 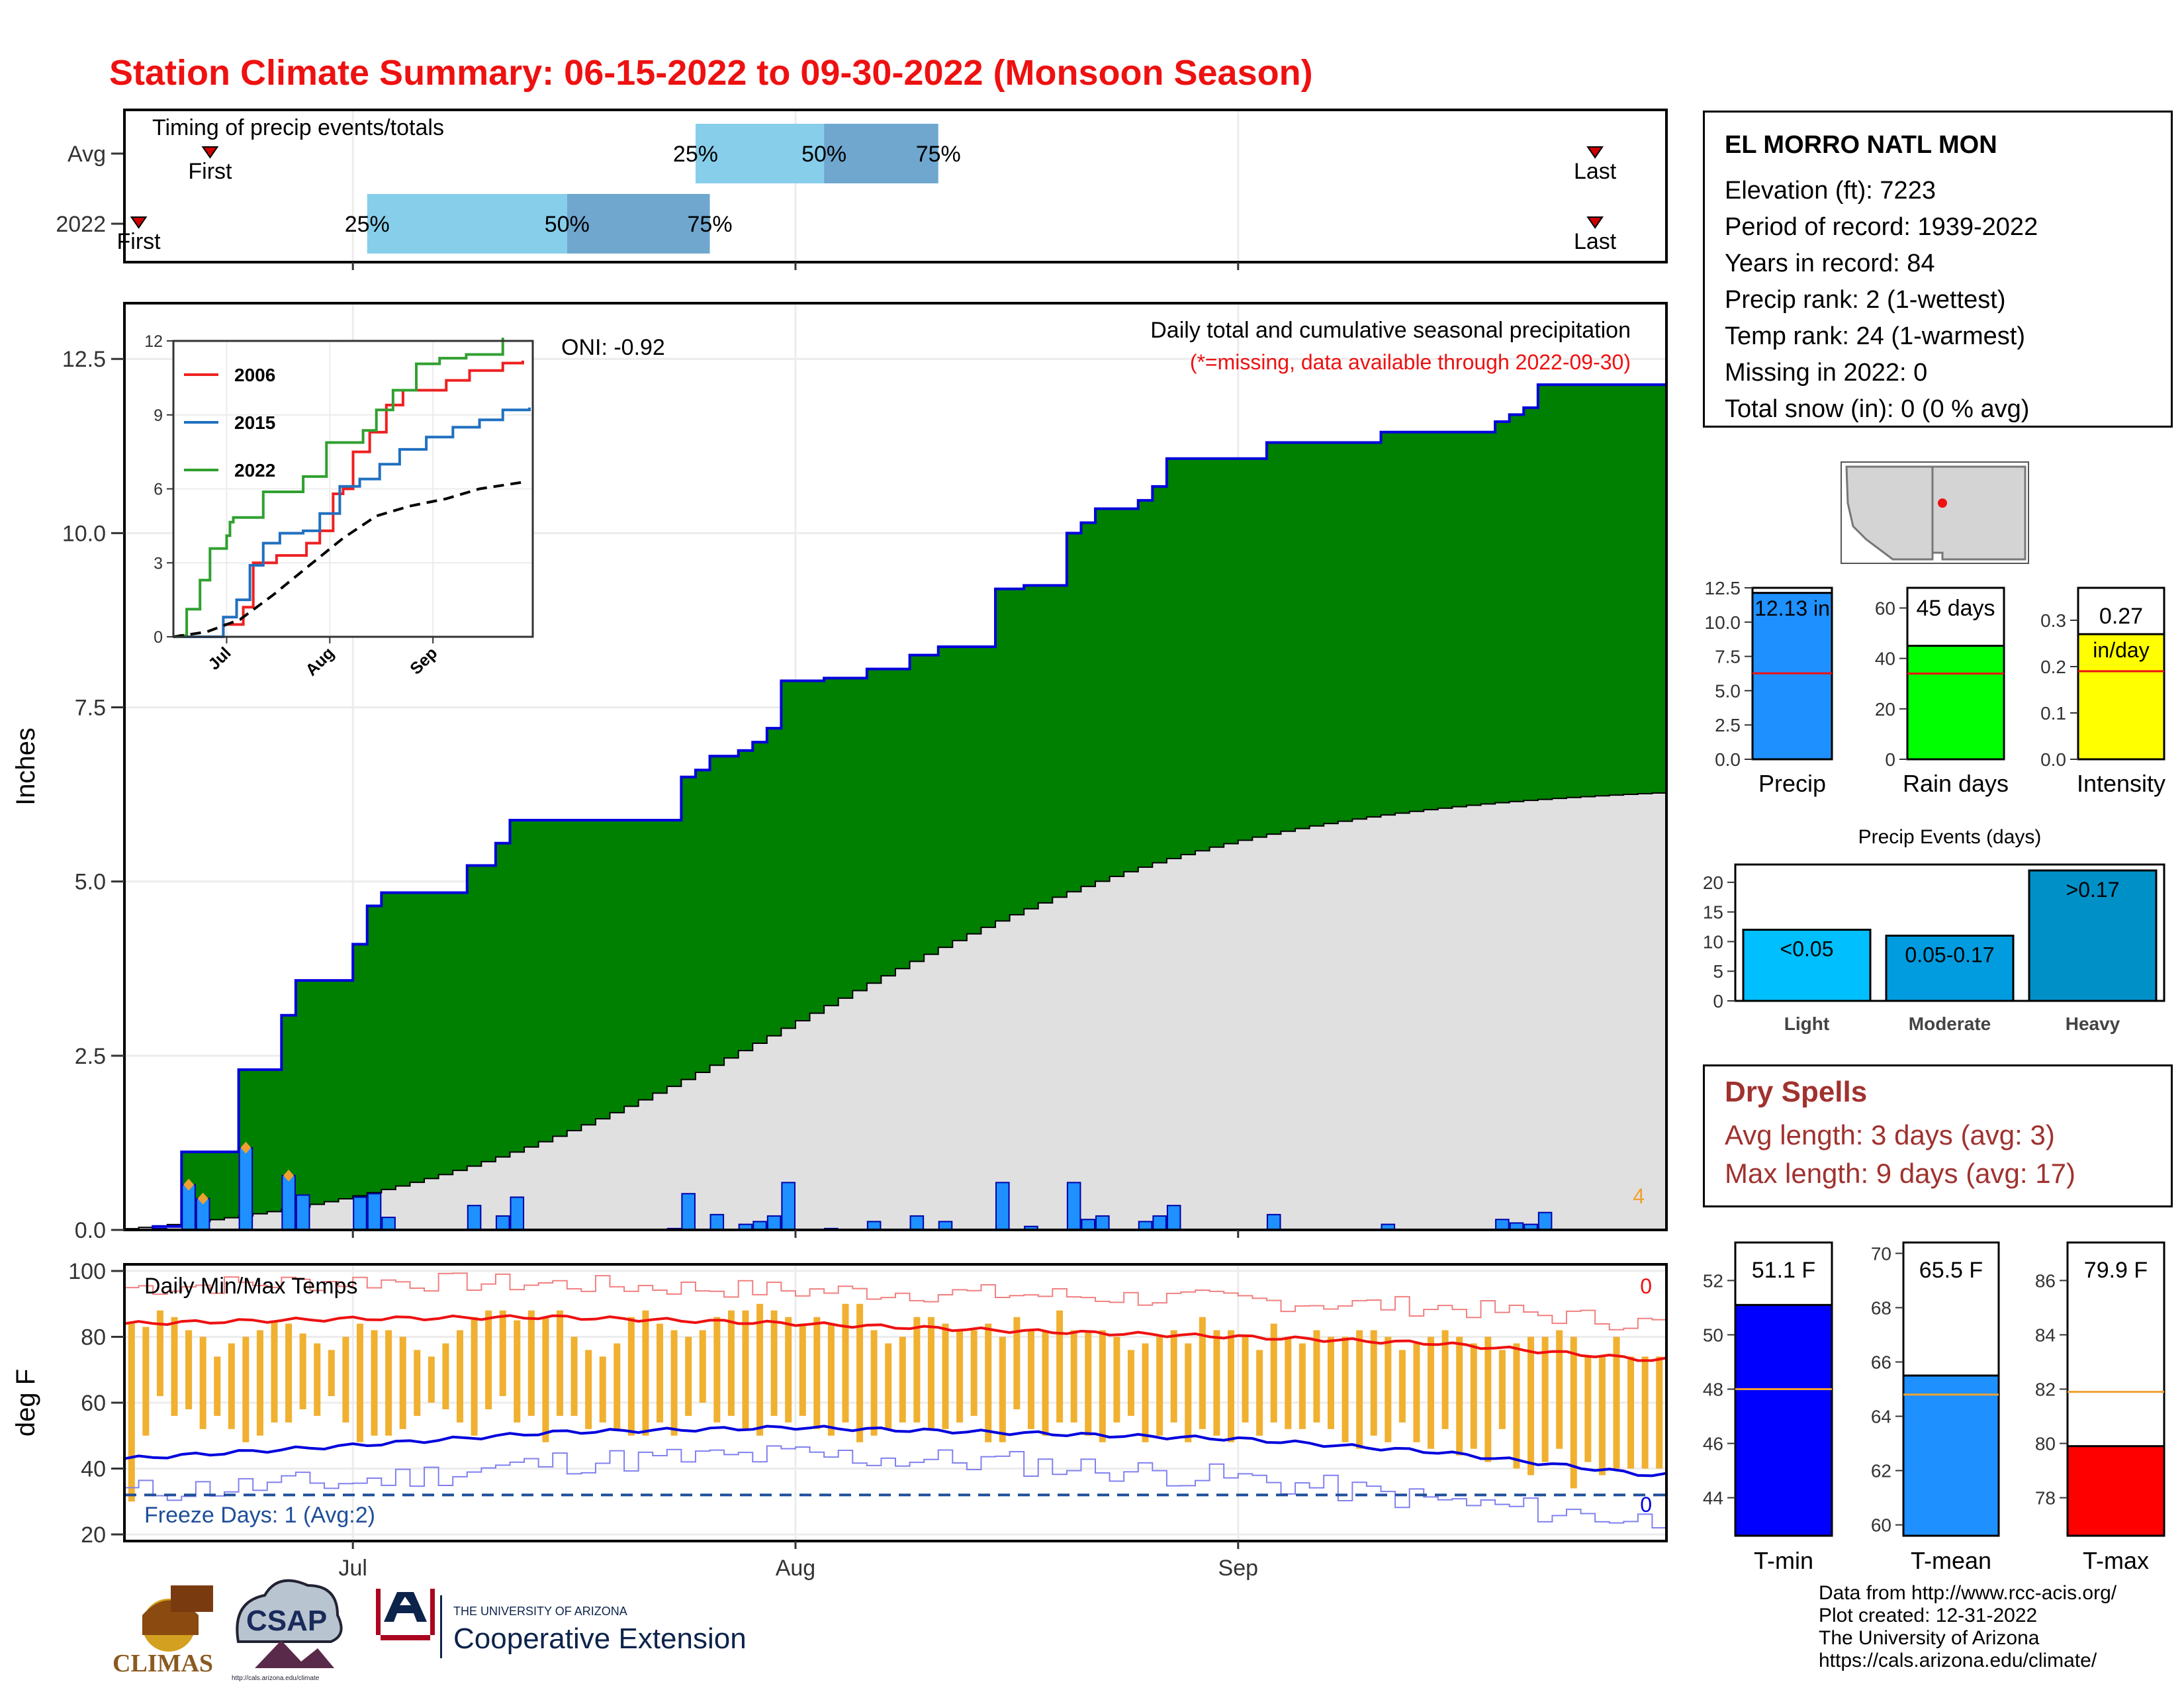 I want to click on mini-bar-tmax, so click(x=2115, y=1491).